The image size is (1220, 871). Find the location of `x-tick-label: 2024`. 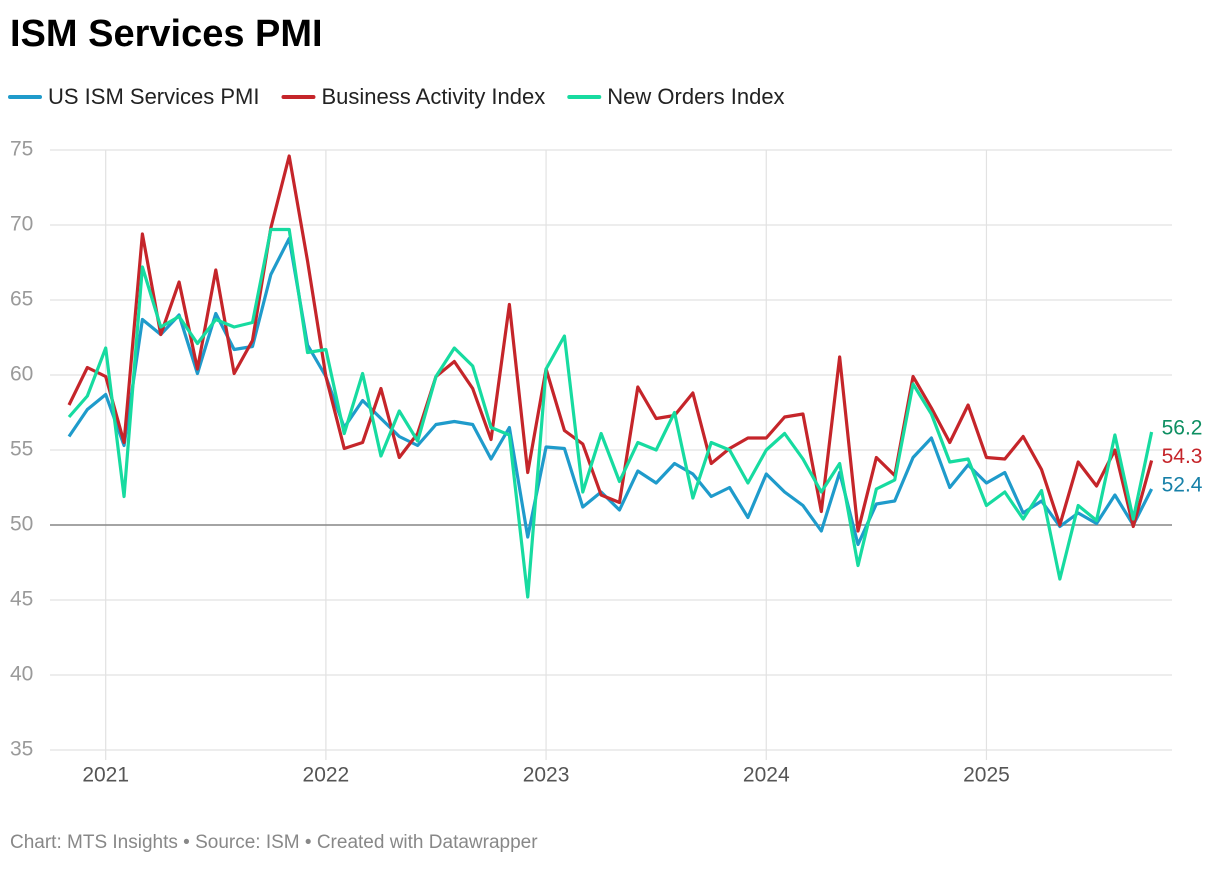

x-tick-label: 2024 is located at coordinates (766, 775).